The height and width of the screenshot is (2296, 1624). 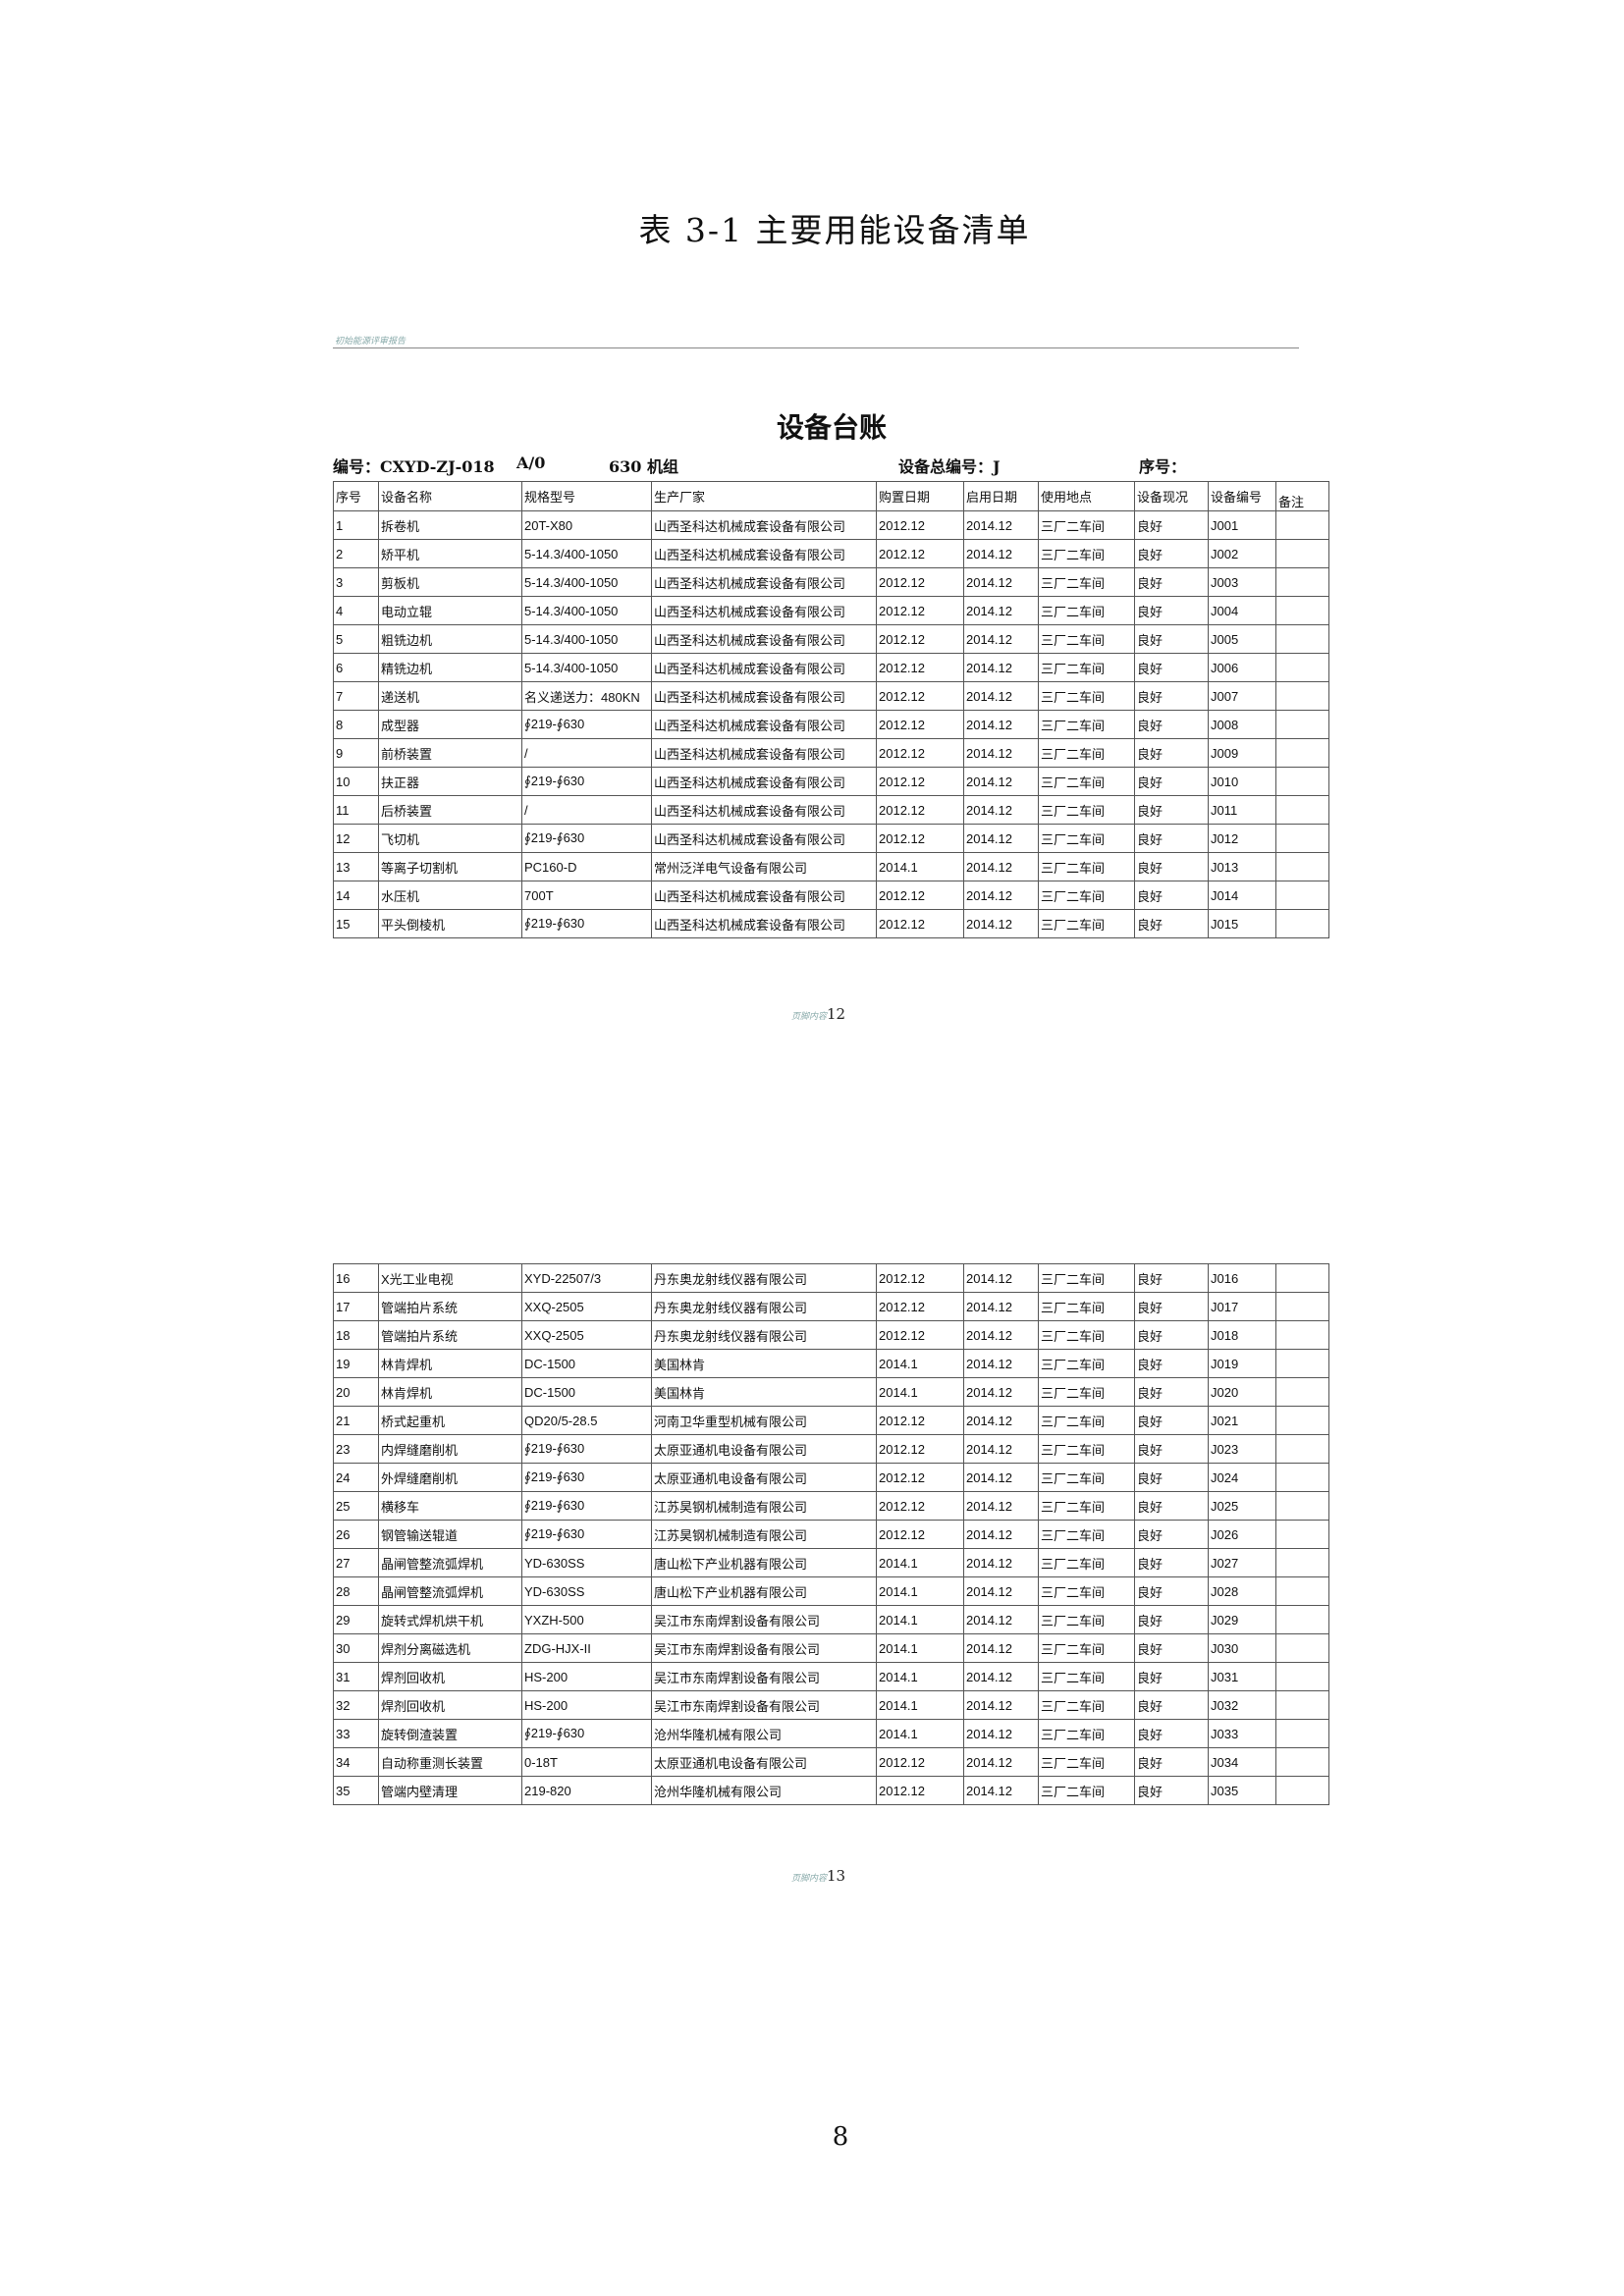 I want to click on table-cell: 等离子切割机, so click(x=450, y=867).